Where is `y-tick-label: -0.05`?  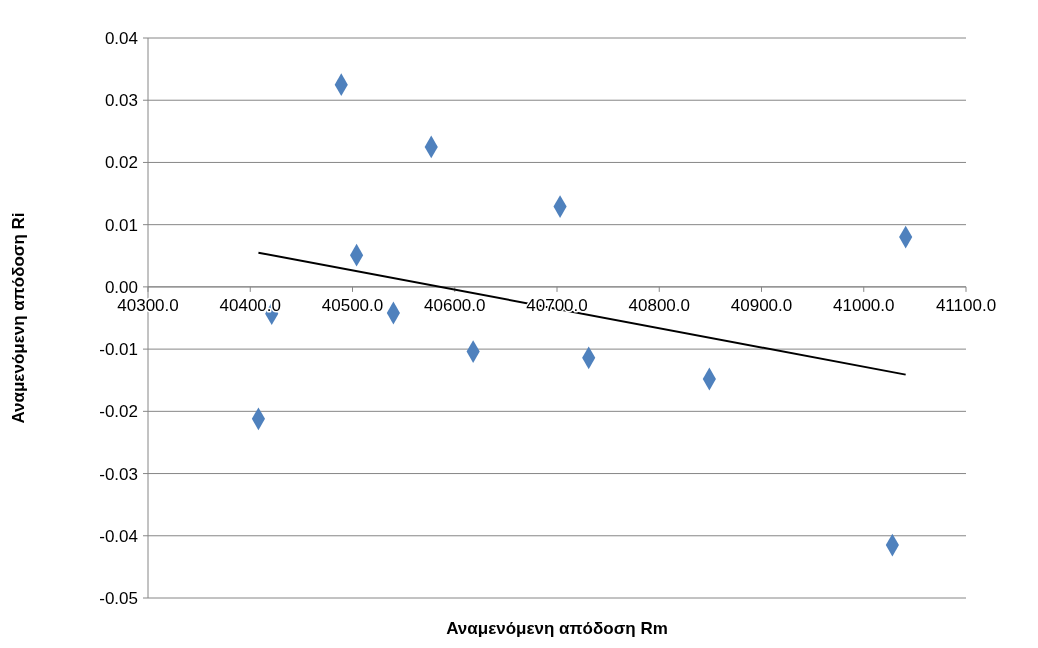 y-tick-label: -0.05 is located at coordinates (118, 598).